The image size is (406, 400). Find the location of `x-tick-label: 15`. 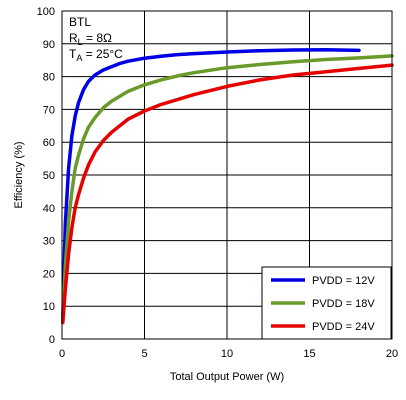

x-tick-label: 15 is located at coordinates (309, 354).